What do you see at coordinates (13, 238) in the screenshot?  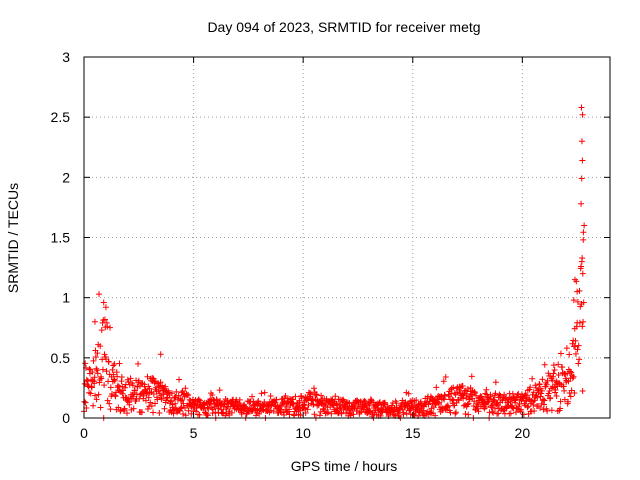 I see `y-axis-label: SRMTID / TECUs` at bounding box center [13, 238].